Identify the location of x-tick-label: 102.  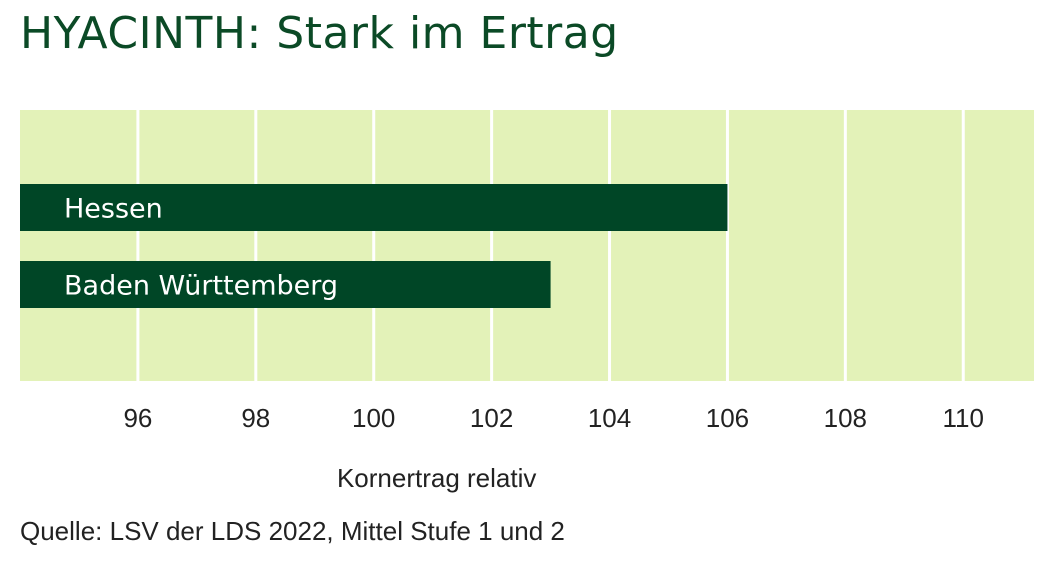
(491, 418).